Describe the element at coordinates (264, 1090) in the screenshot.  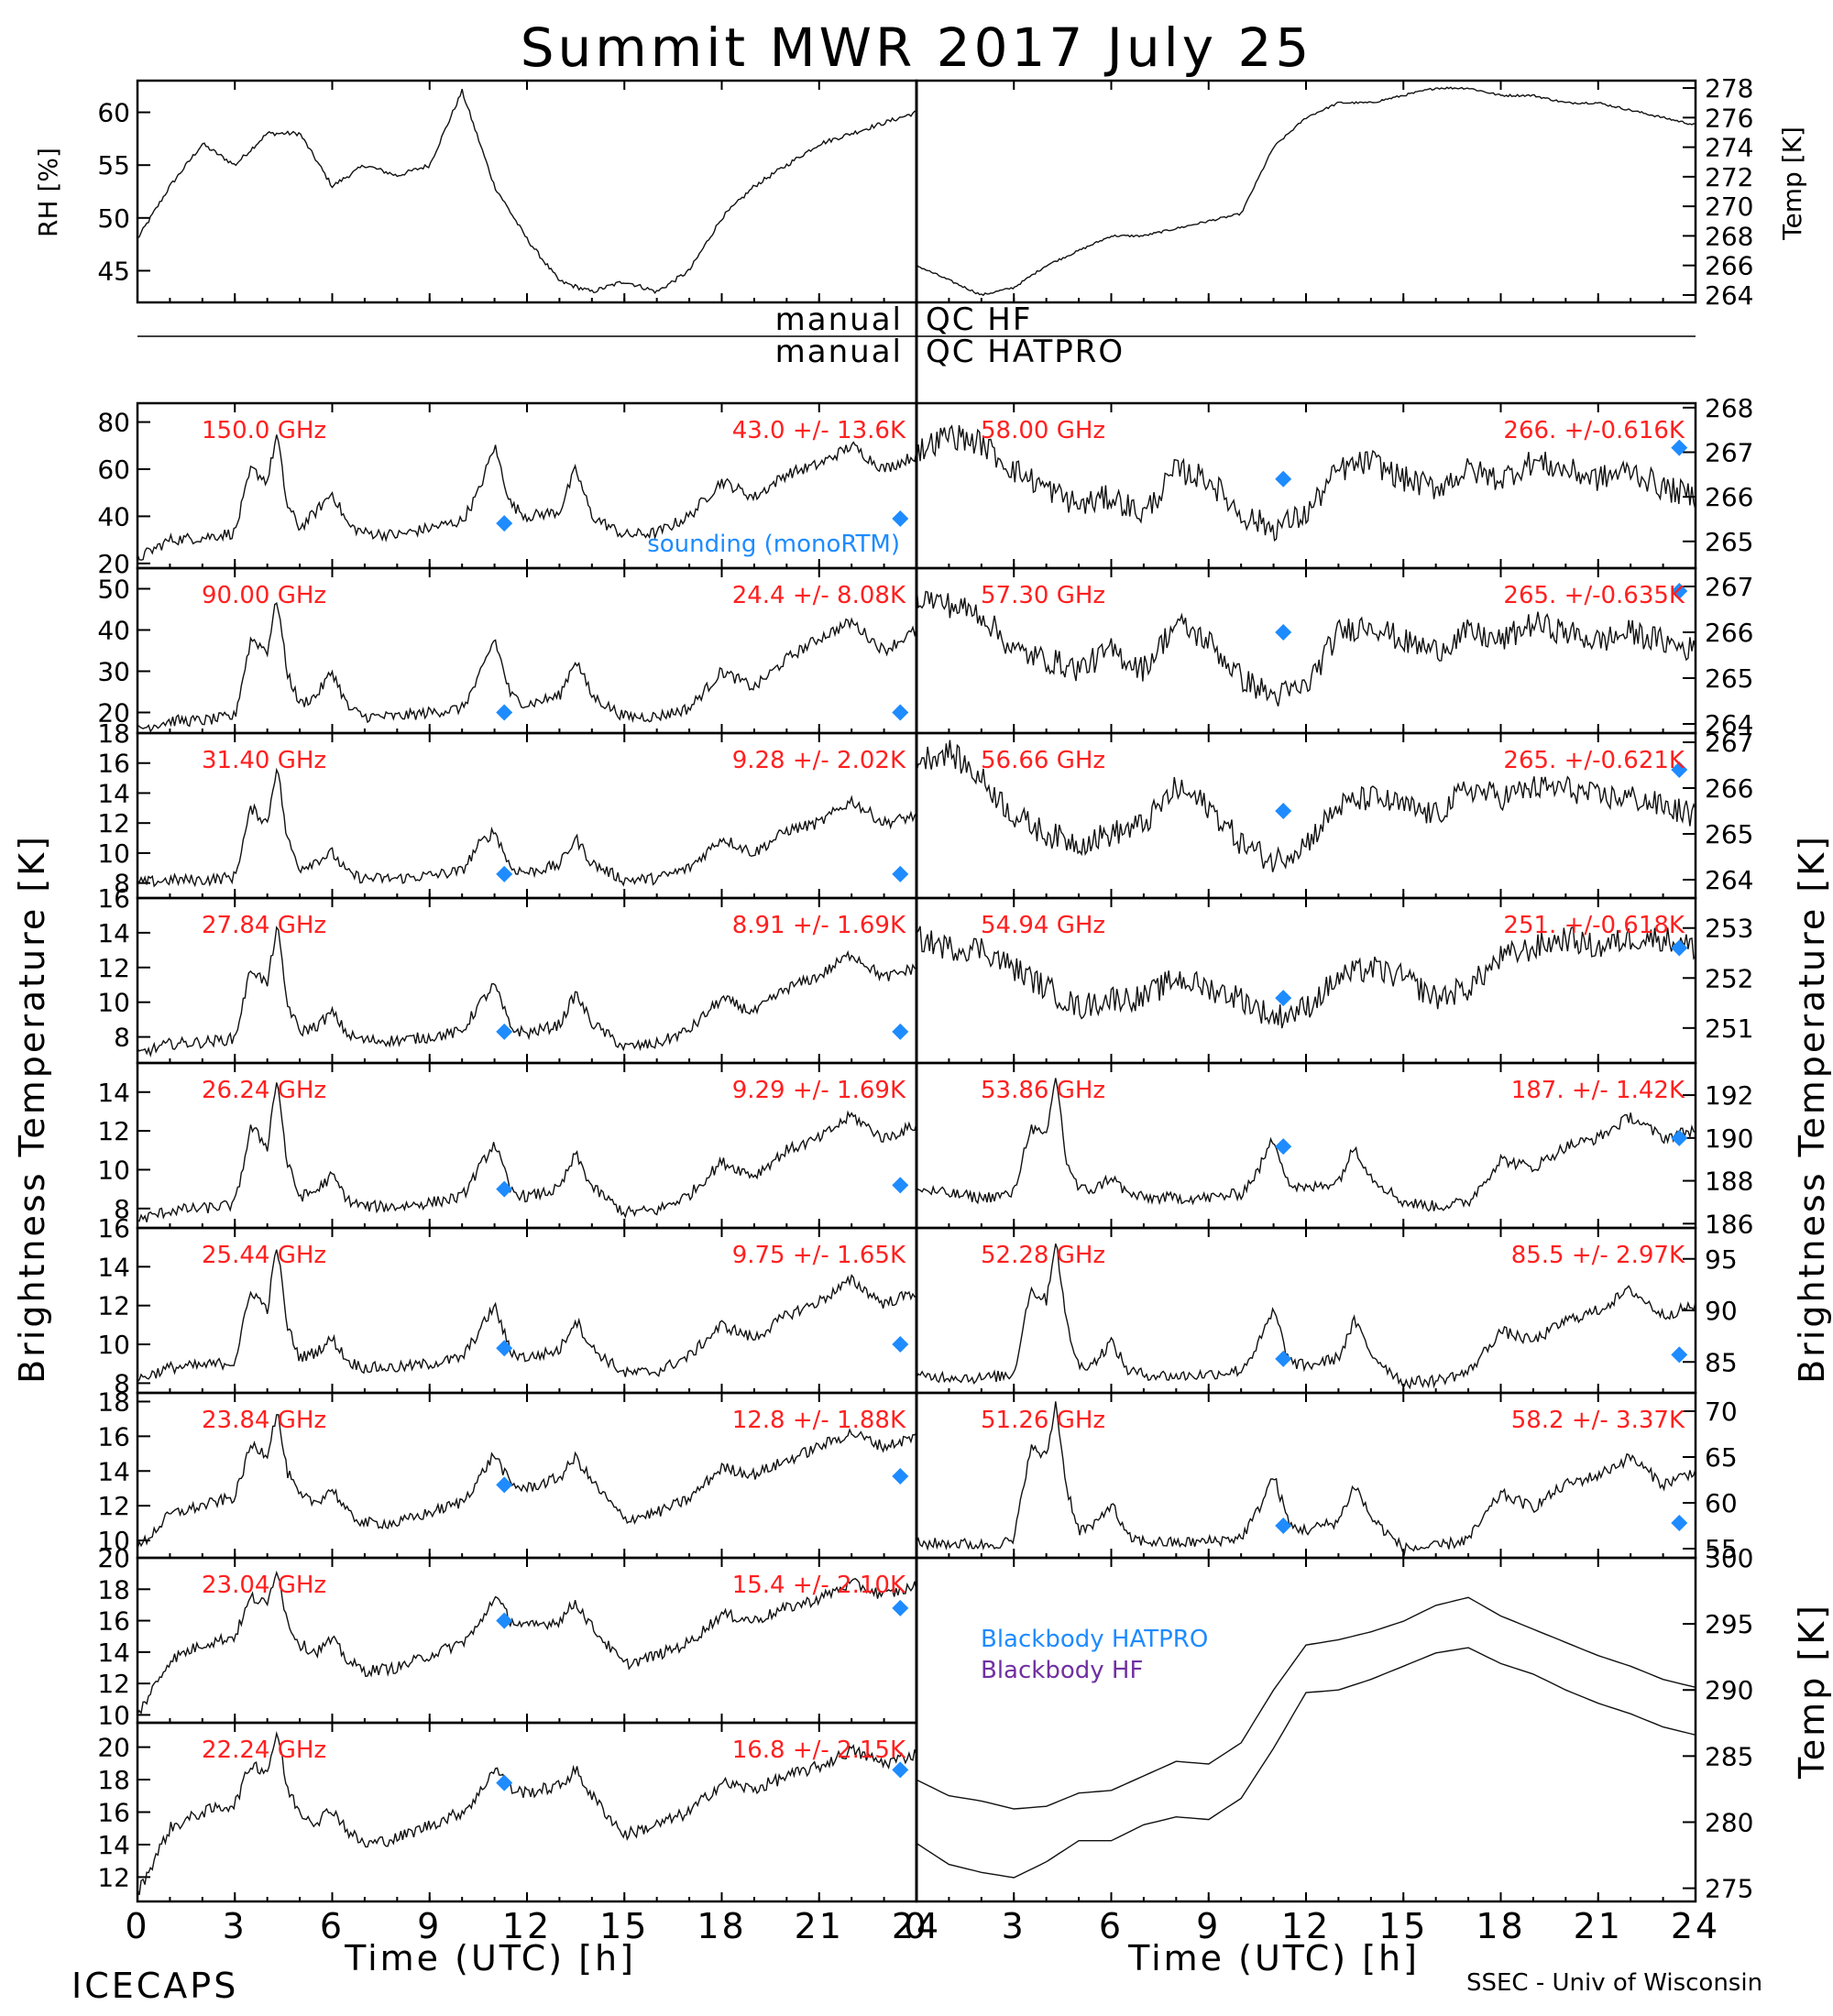
I see `channel-label-l4: 26.24 GHz` at that location.